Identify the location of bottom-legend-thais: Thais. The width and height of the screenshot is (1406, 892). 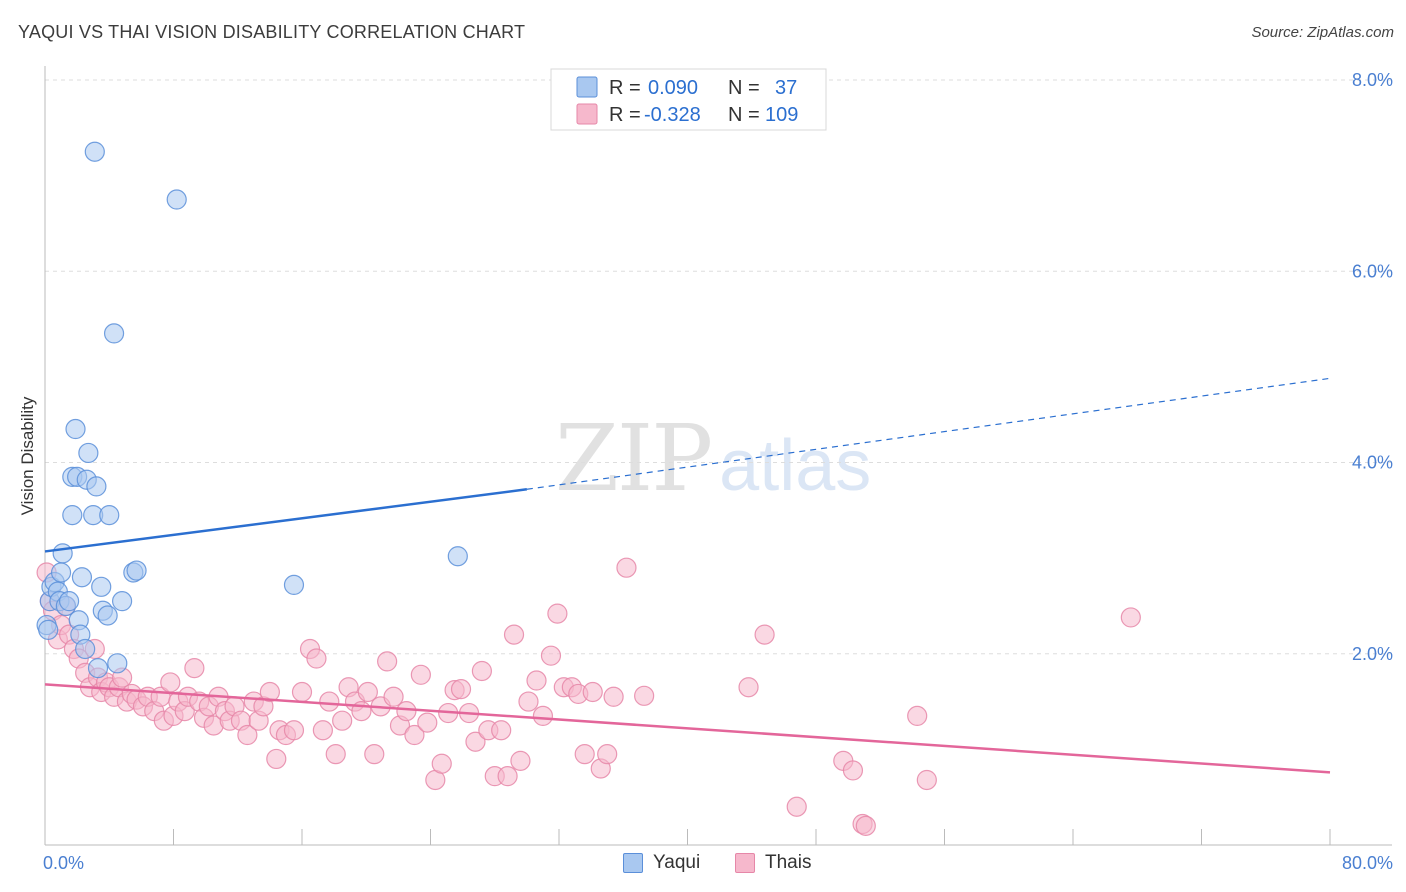
(773, 863).